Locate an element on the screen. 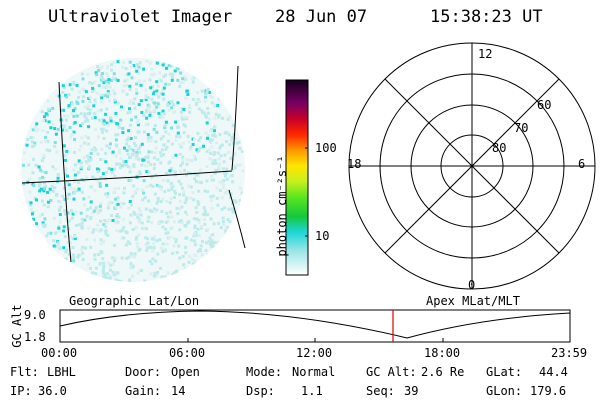 The width and height of the screenshot is (600, 400). glat-label: GLat: is located at coordinates (504, 372).